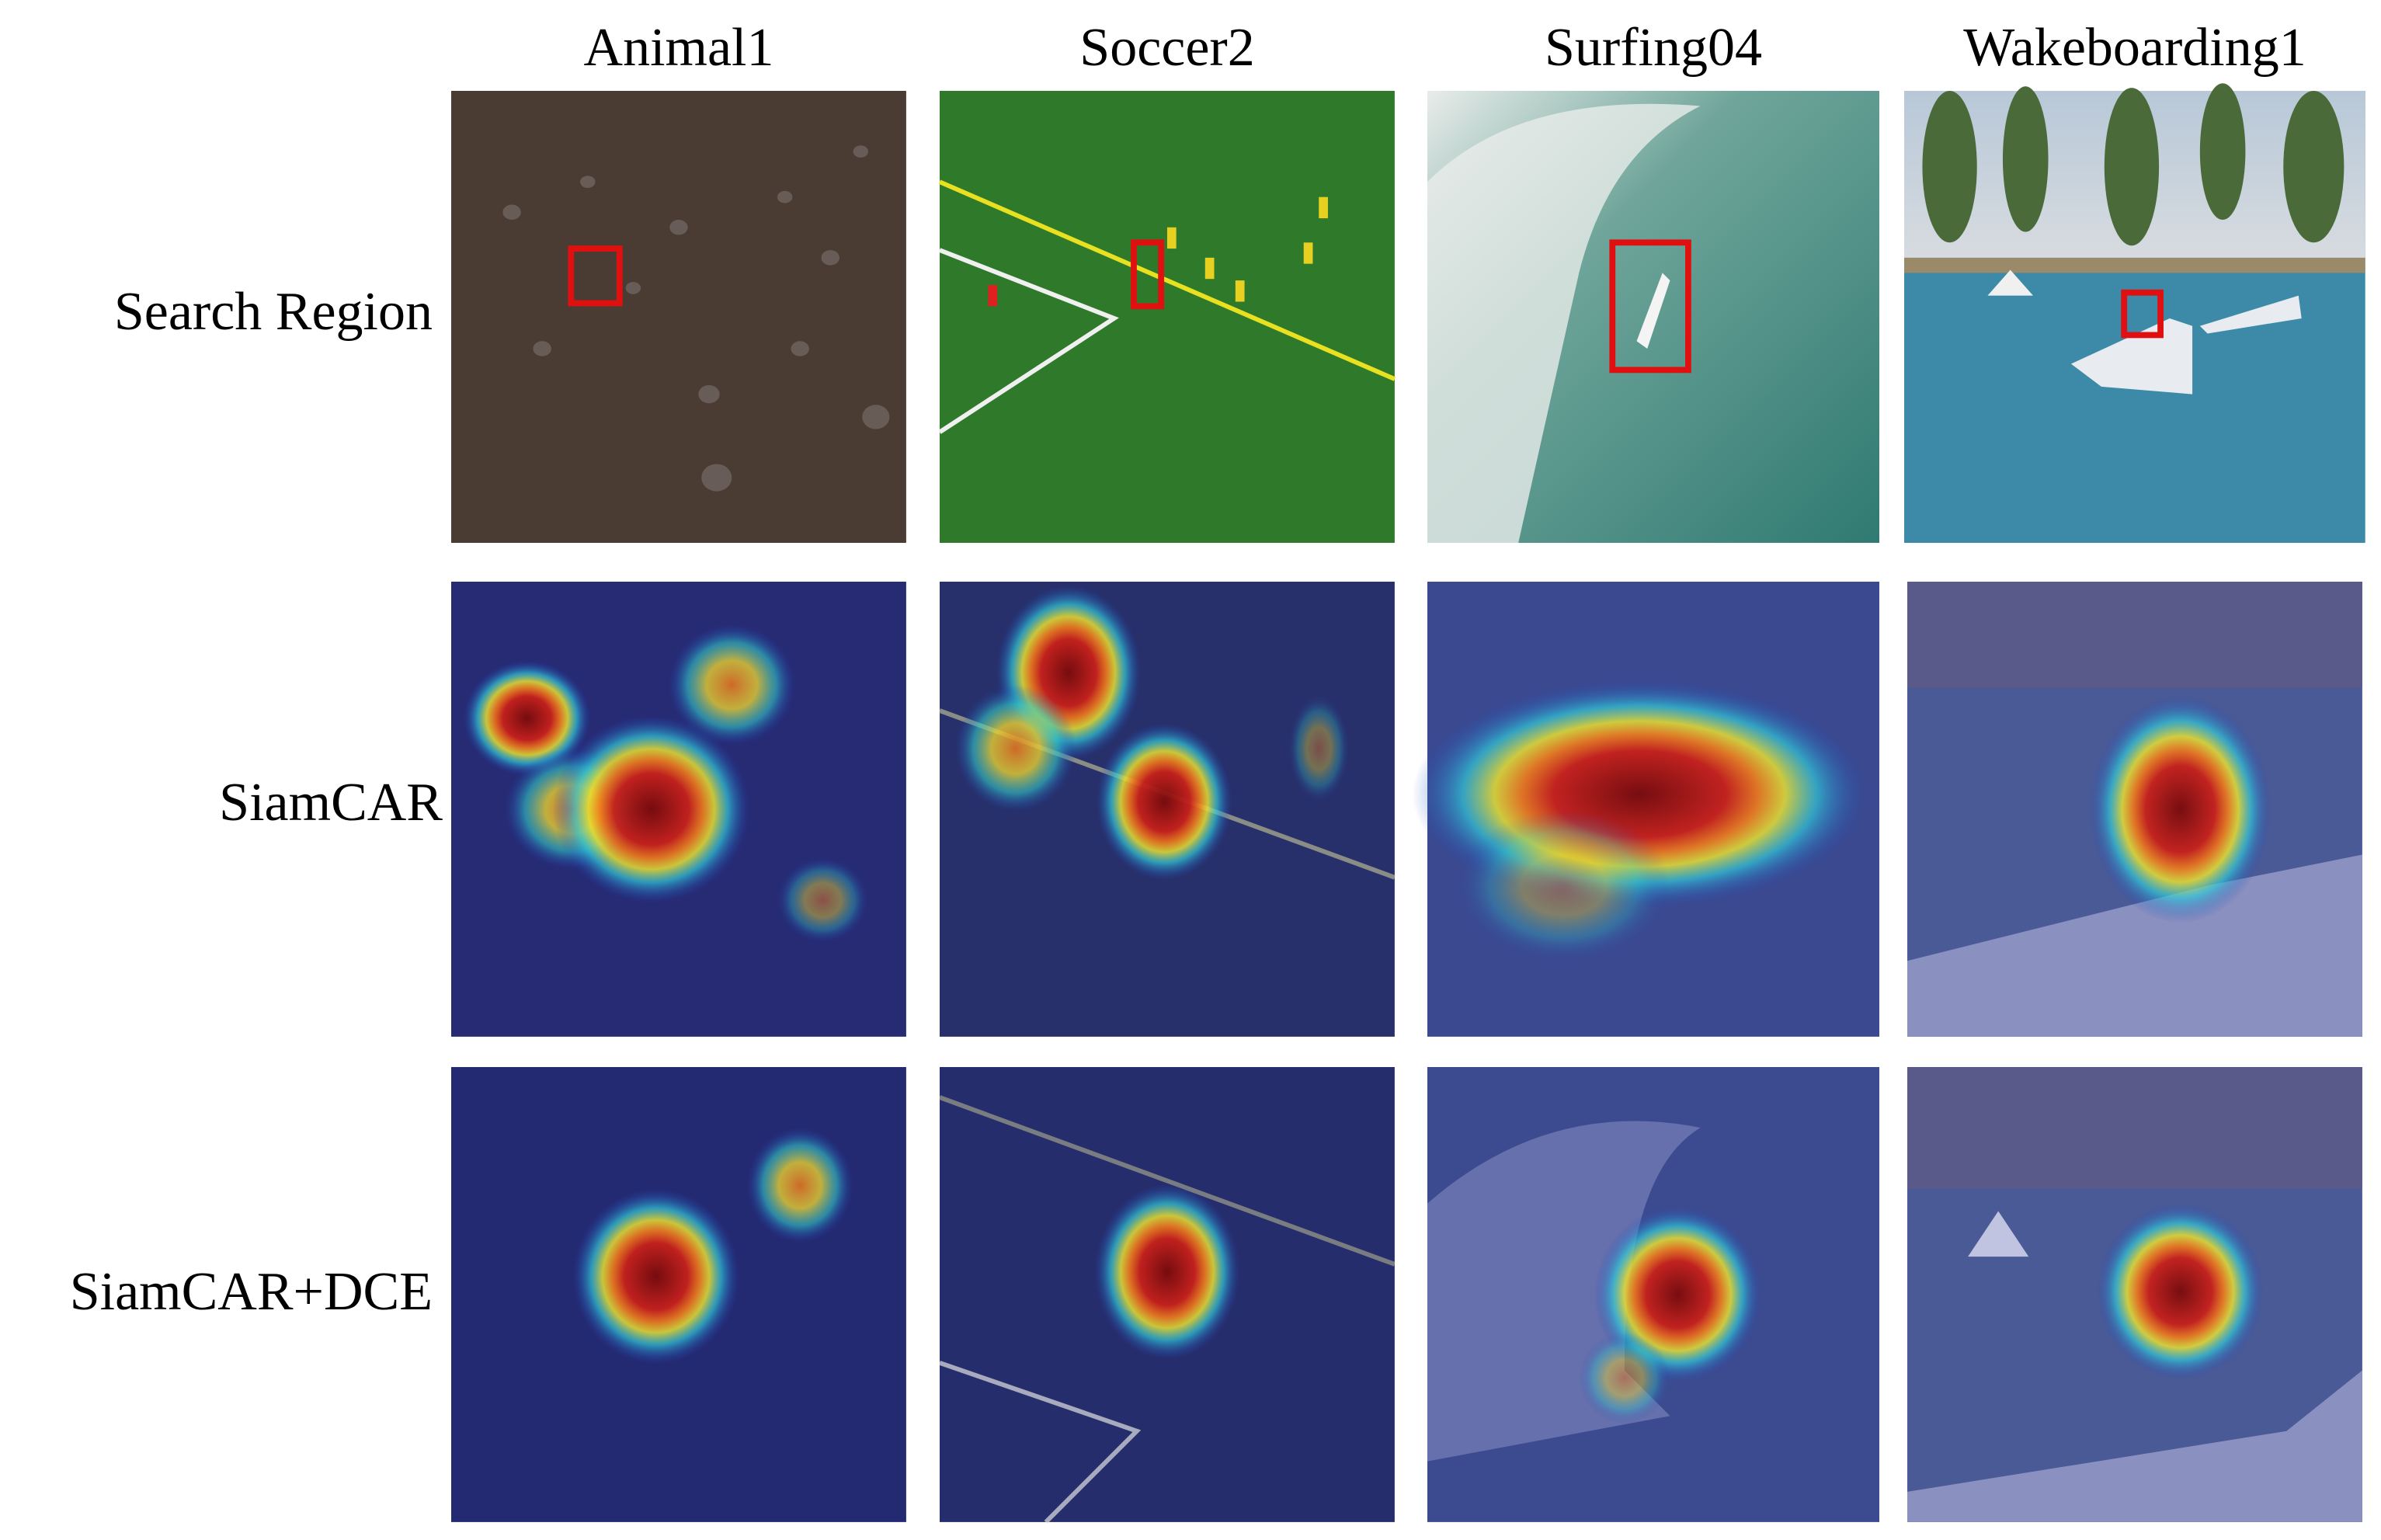  What do you see at coordinates (1653, 48) in the screenshot?
I see `column-header: Surfing04` at bounding box center [1653, 48].